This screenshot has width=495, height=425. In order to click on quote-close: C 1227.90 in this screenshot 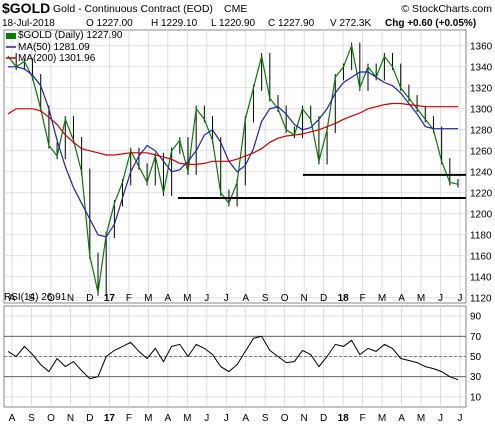, I will do `click(291, 23)`.